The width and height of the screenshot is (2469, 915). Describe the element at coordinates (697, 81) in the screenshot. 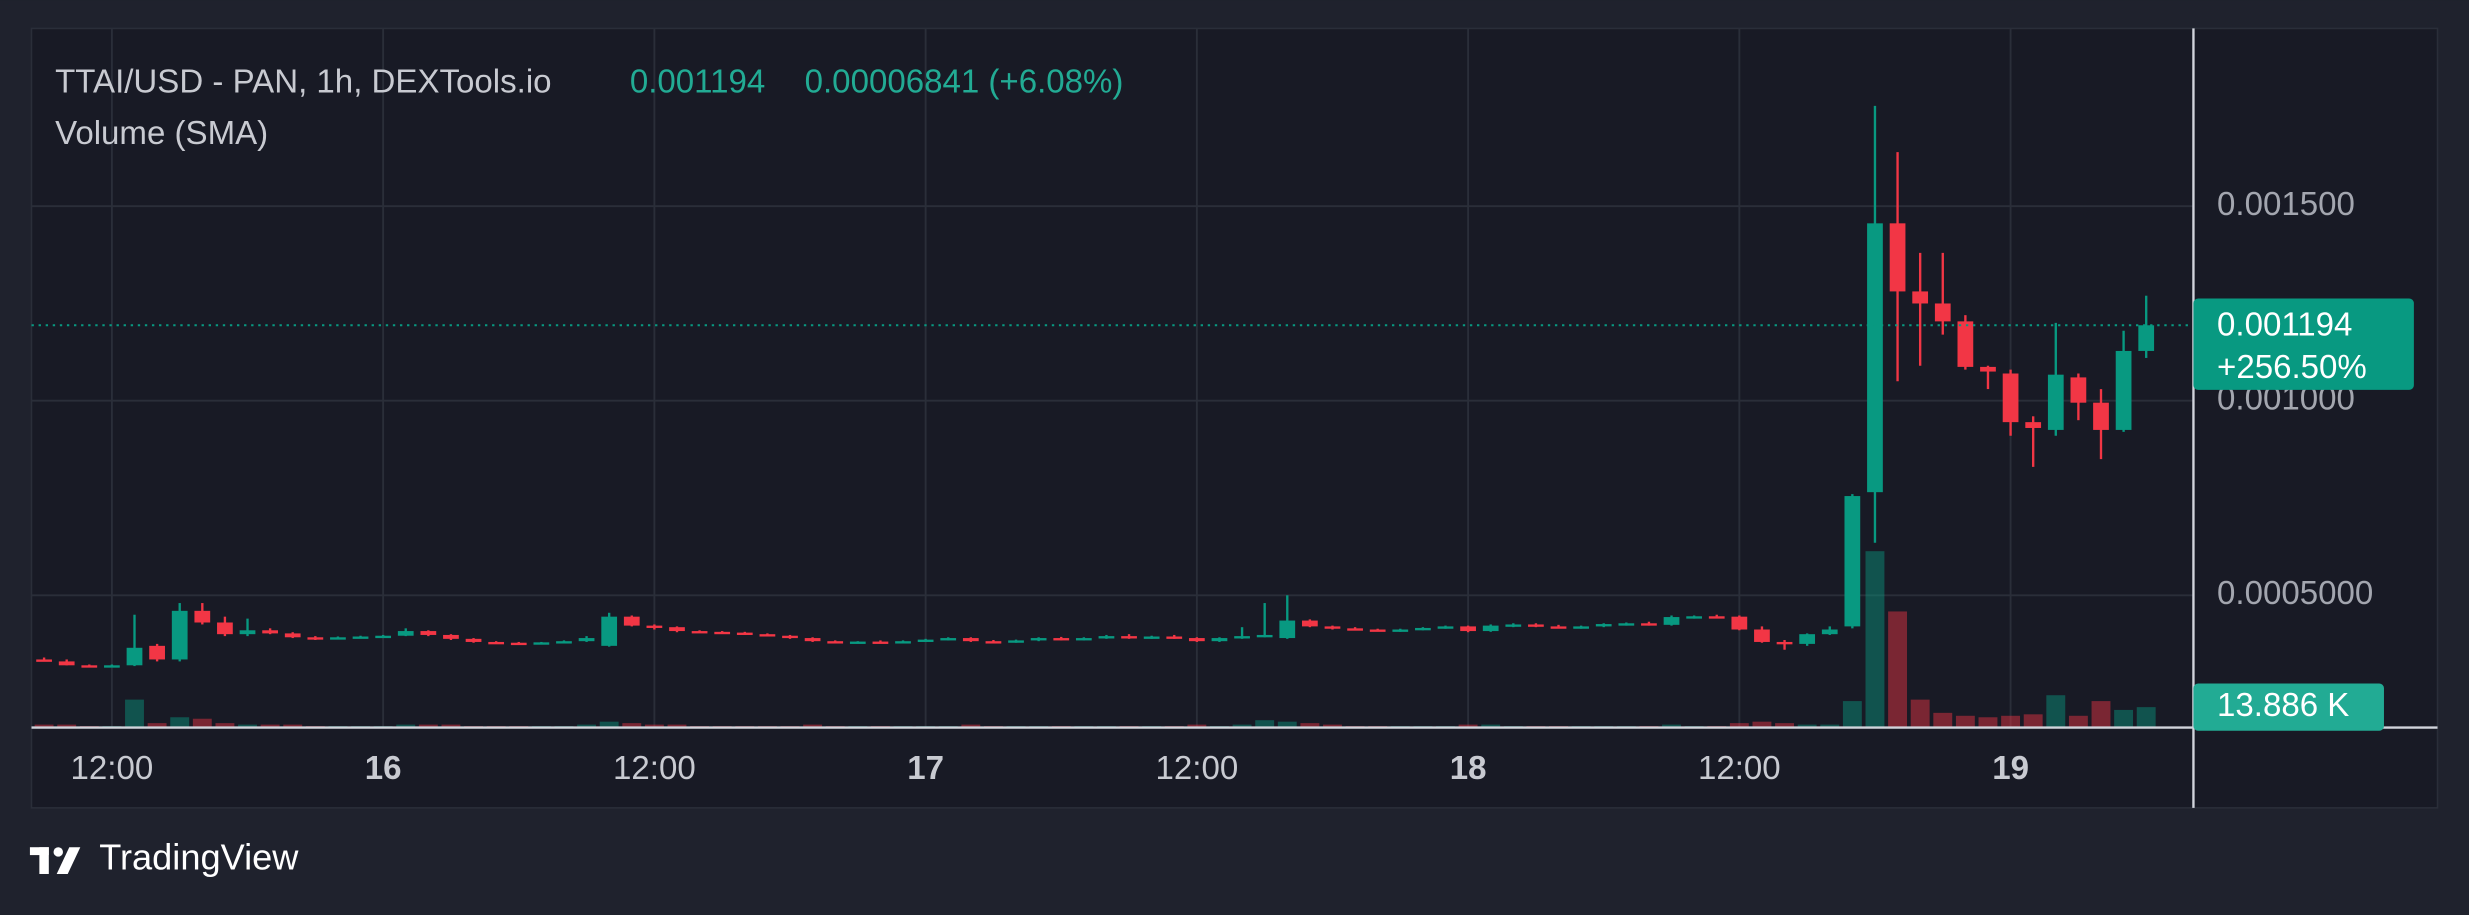

I see `last-price: 0.001194` at that location.